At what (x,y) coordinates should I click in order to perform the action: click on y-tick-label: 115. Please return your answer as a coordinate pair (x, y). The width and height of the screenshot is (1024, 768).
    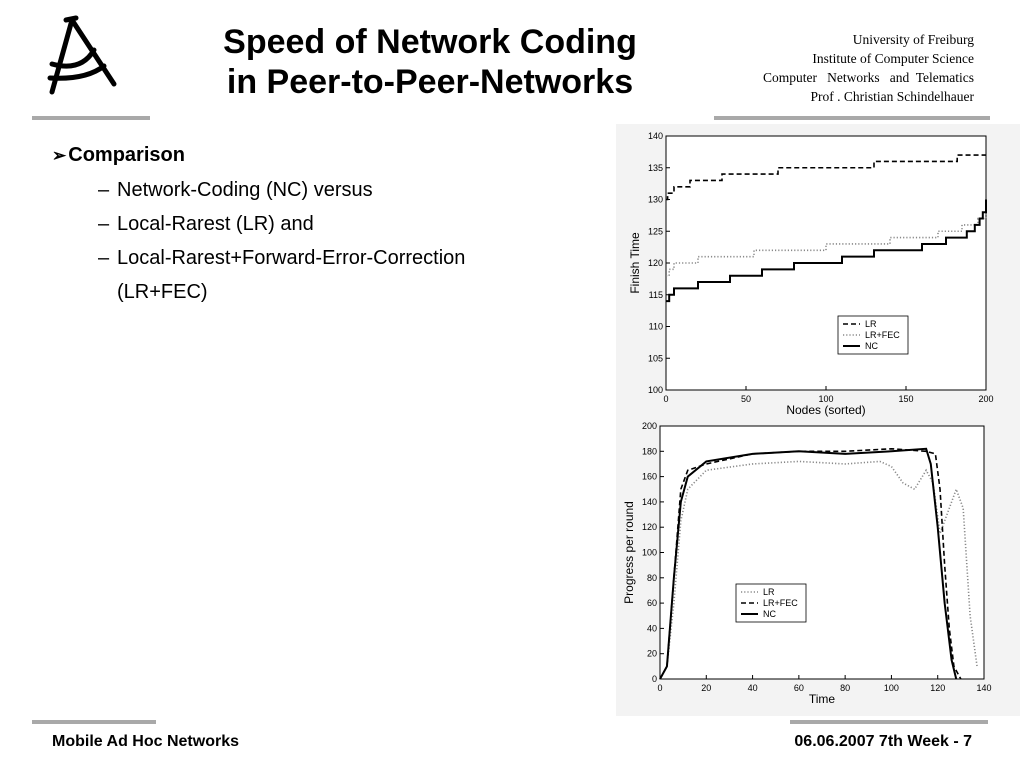
    Looking at the image, I should click on (656, 295).